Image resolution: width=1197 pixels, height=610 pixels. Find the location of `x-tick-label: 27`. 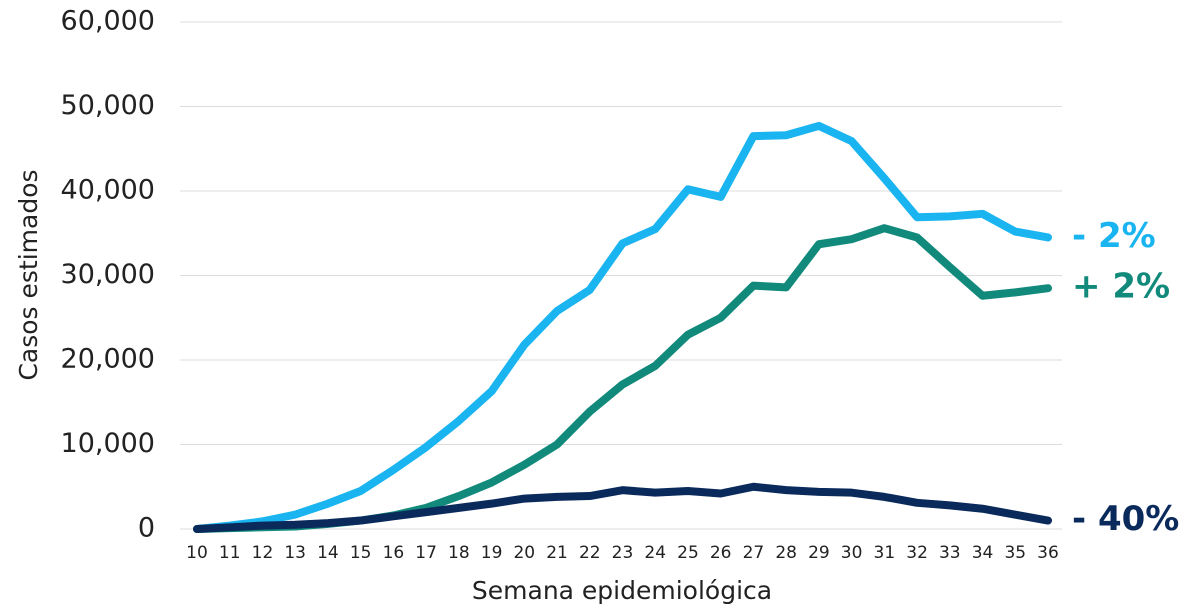

x-tick-label: 27 is located at coordinates (754, 553).